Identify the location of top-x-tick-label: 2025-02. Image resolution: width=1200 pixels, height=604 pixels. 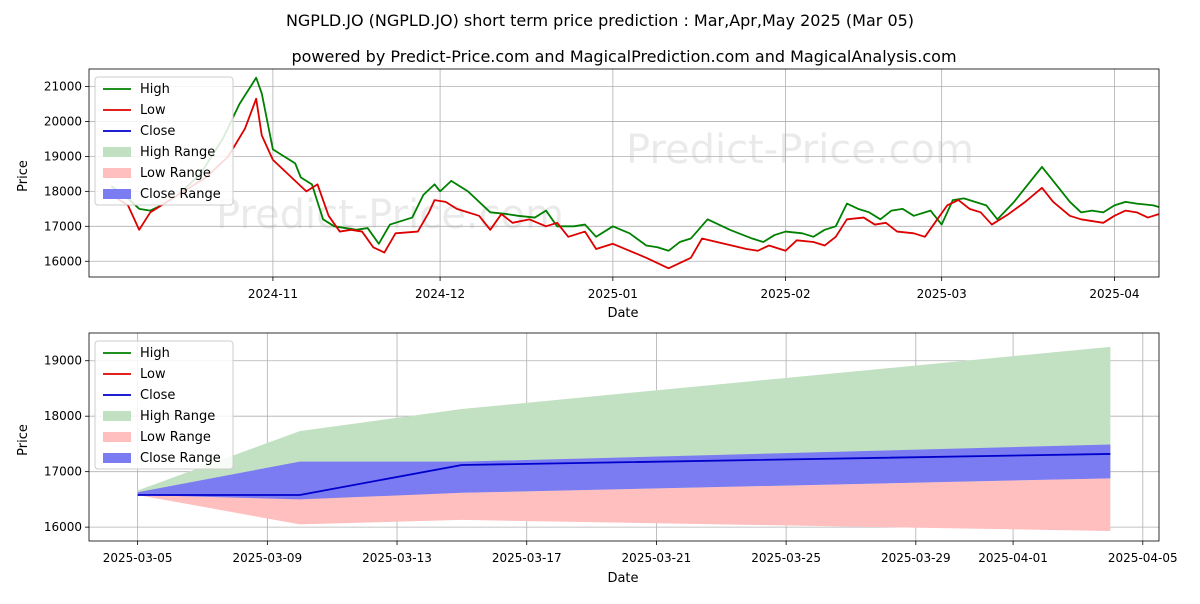
(786, 294).